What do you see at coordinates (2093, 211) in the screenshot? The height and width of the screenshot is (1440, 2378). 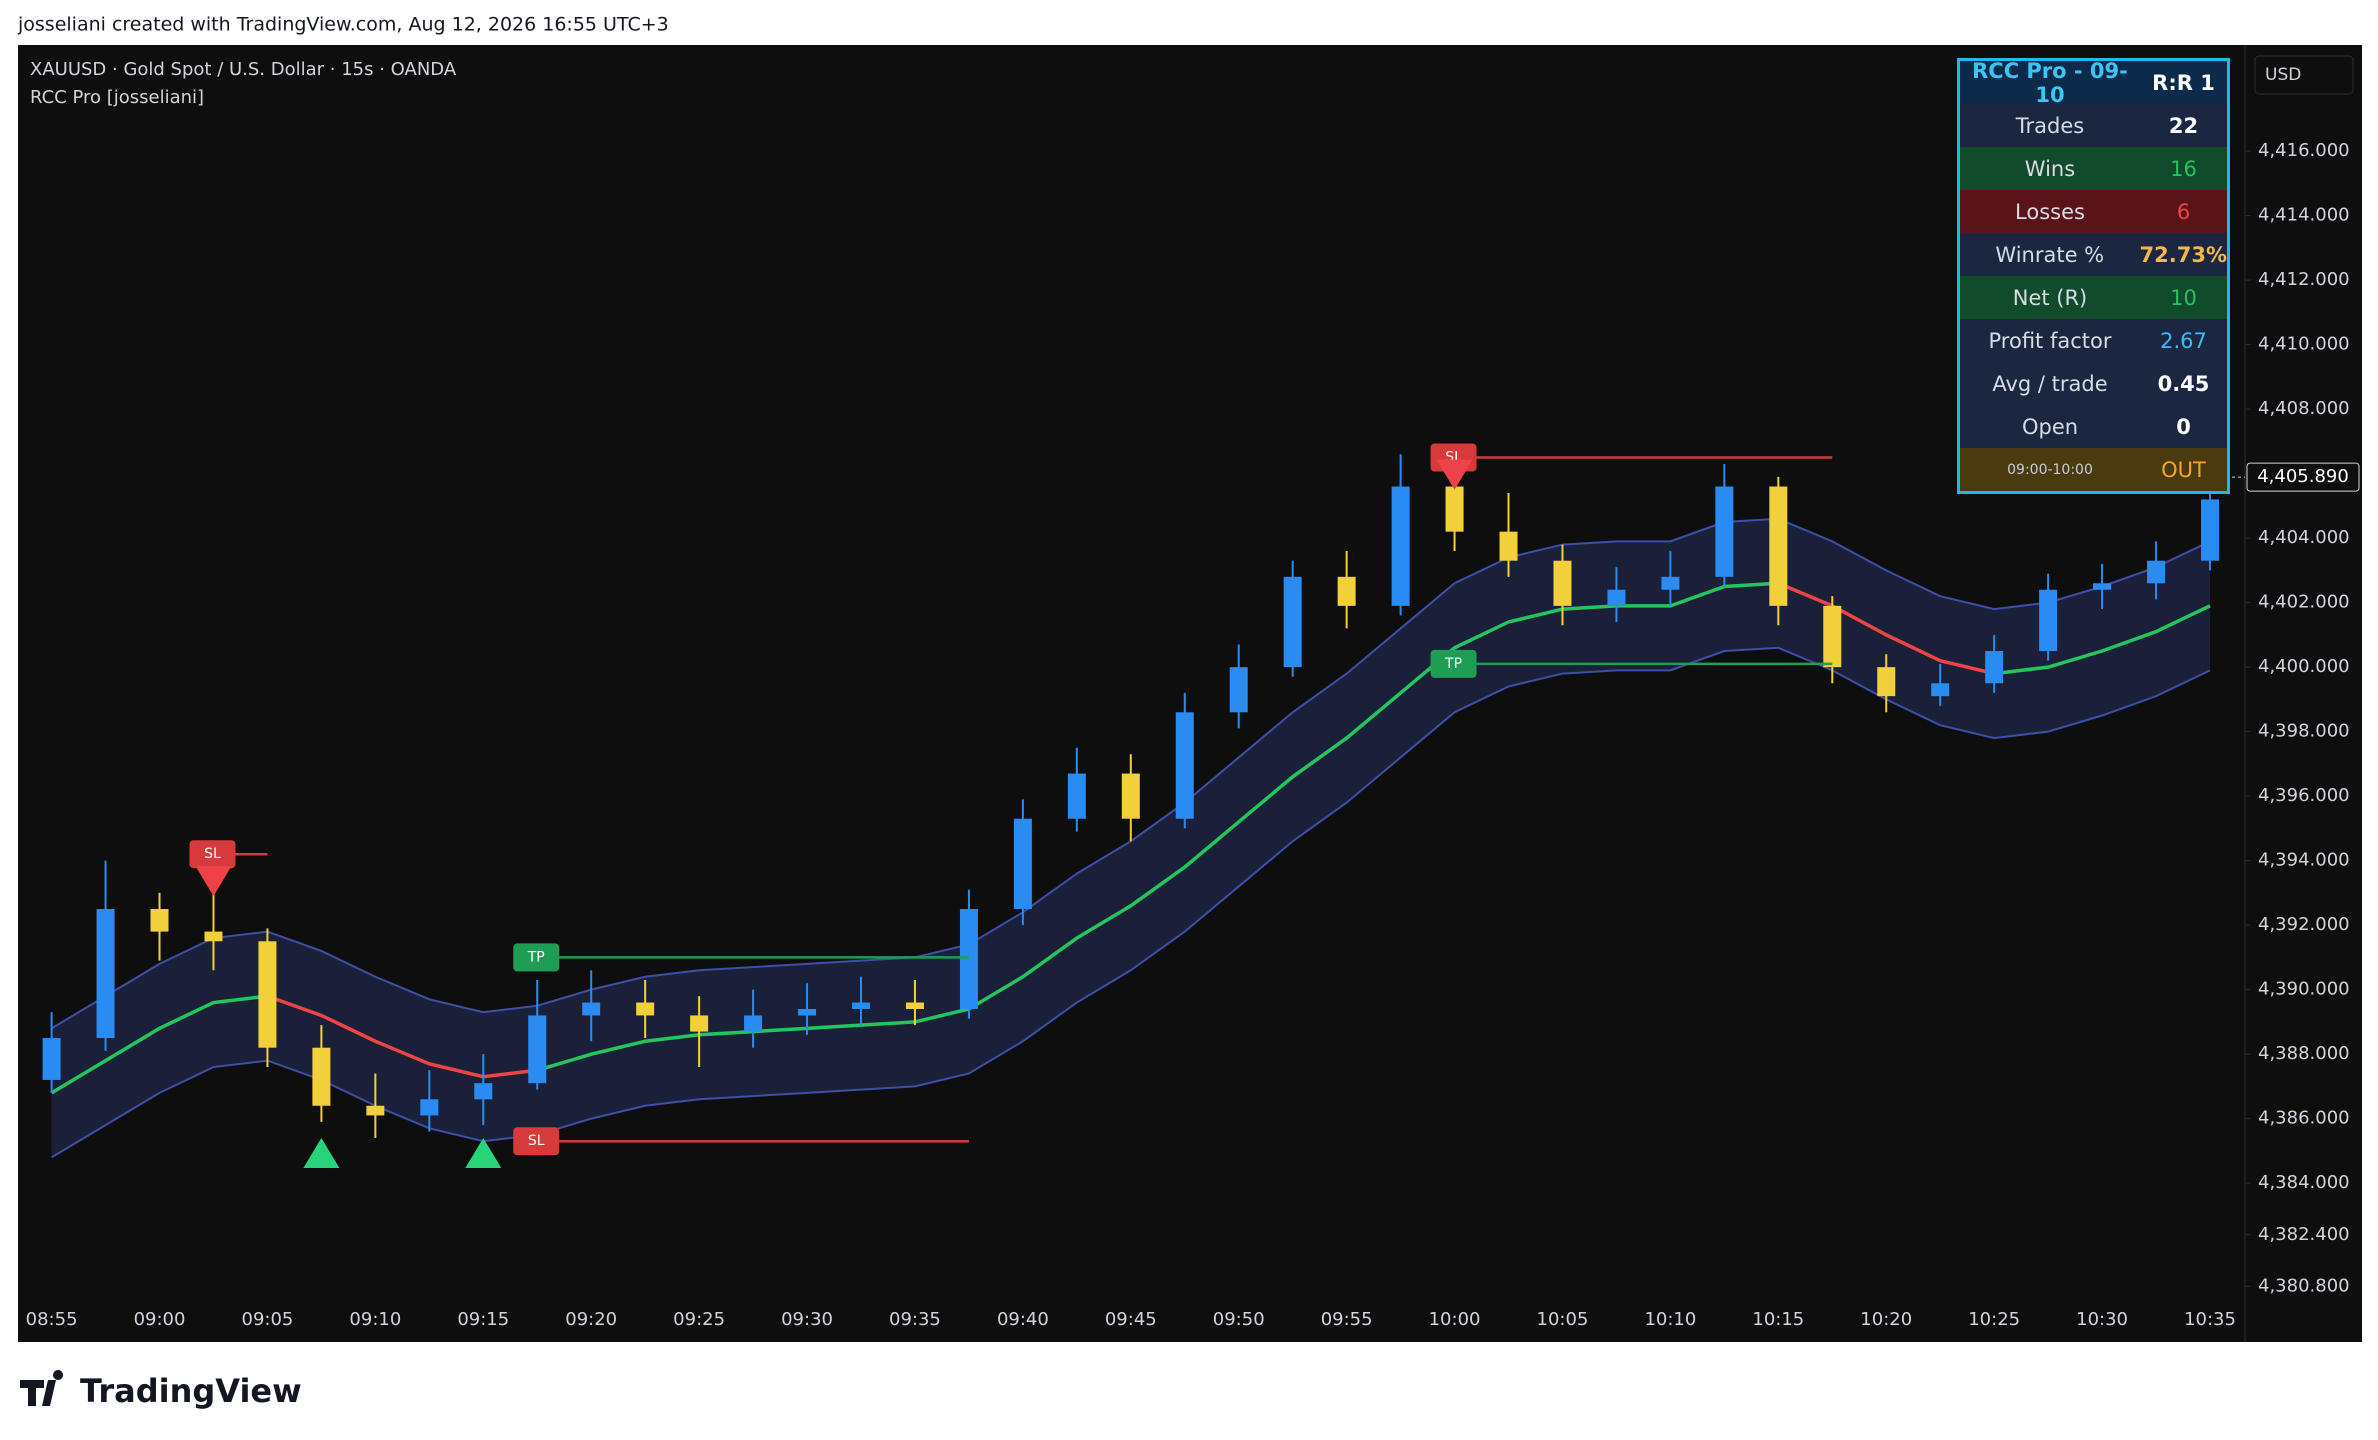 I see `table-row: Losses 6` at bounding box center [2093, 211].